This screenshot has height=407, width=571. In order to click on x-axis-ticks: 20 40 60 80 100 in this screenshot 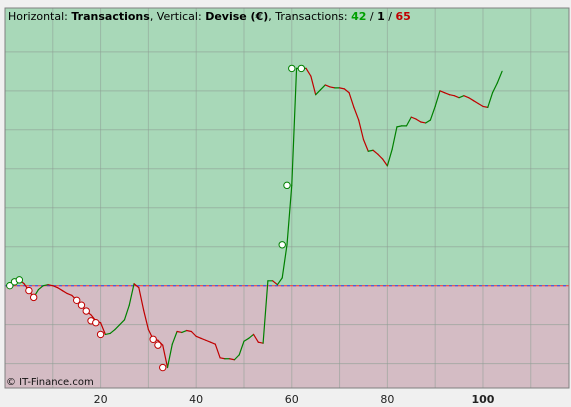, I will do `click(294, 399)`.